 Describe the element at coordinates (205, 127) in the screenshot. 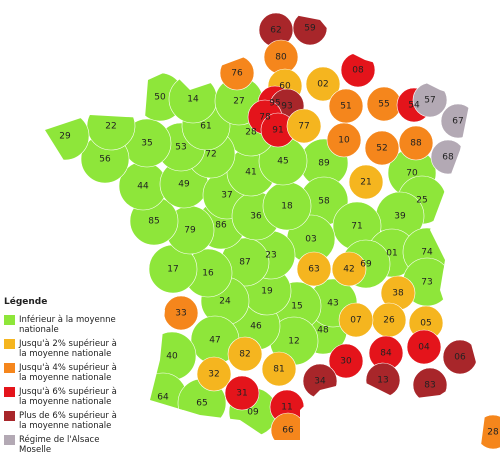

I see `department-code: 61` at that location.